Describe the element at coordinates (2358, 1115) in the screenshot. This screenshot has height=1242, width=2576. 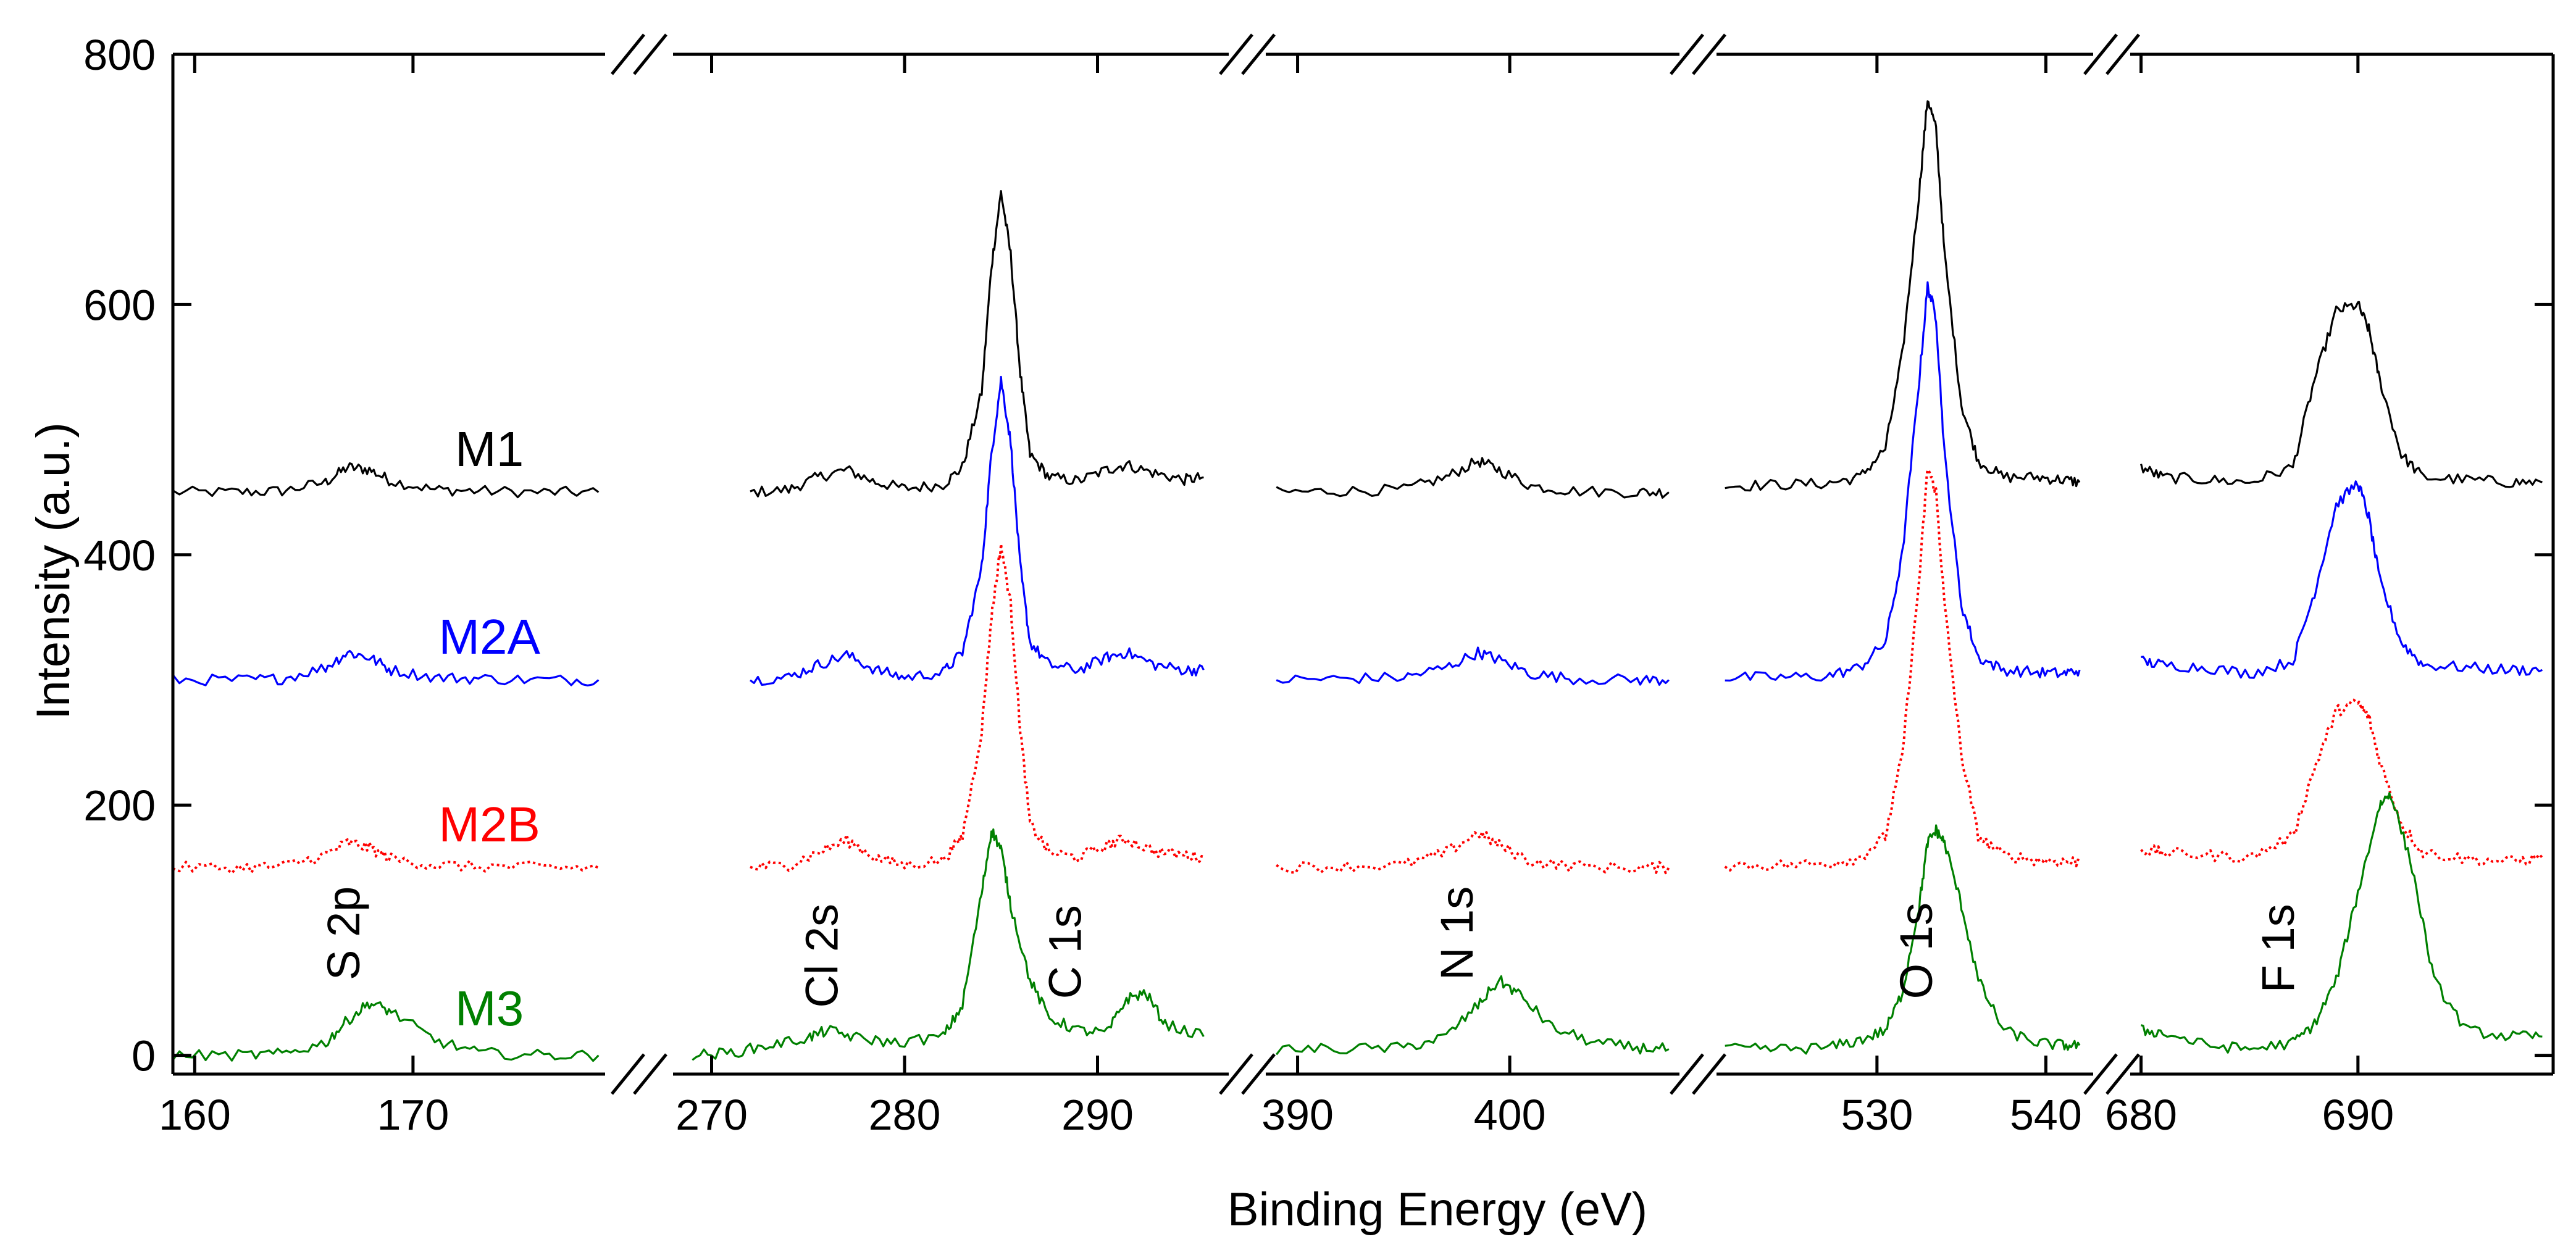
I see `x-tick-label-690: 690` at that location.